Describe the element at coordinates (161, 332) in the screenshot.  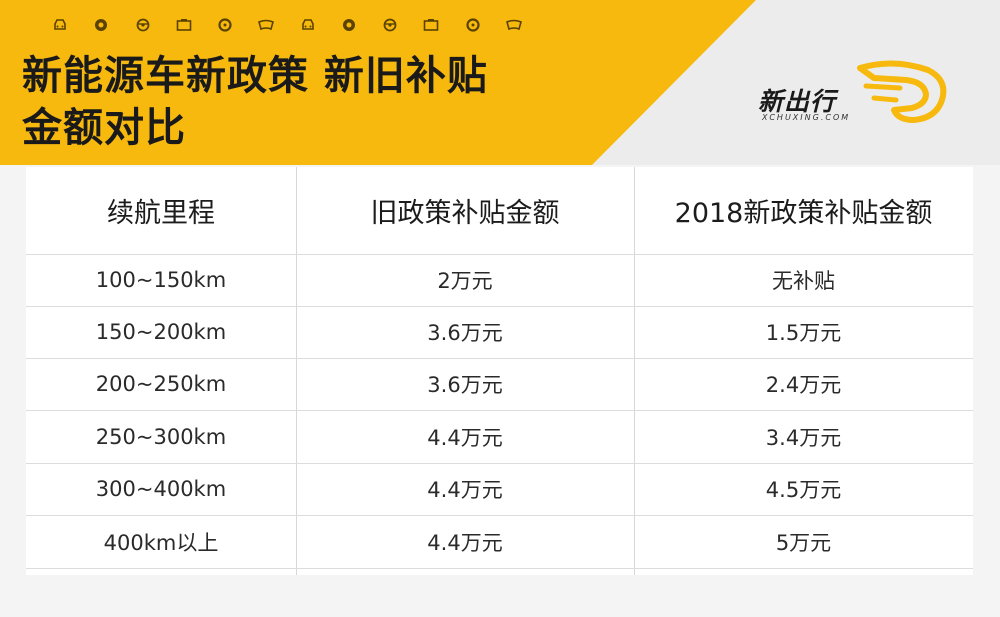
I see `table-cell-range: 150~200km` at that location.